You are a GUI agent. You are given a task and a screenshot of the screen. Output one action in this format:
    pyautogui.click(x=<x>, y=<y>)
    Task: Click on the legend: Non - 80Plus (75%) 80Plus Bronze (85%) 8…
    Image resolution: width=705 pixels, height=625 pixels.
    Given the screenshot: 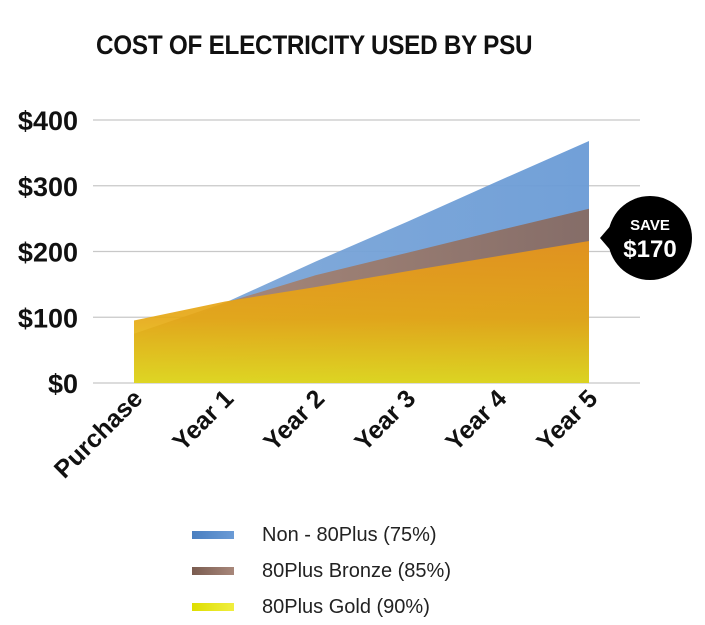 What is the action you would take?
    pyautogui.click(x=321, y=571)
    